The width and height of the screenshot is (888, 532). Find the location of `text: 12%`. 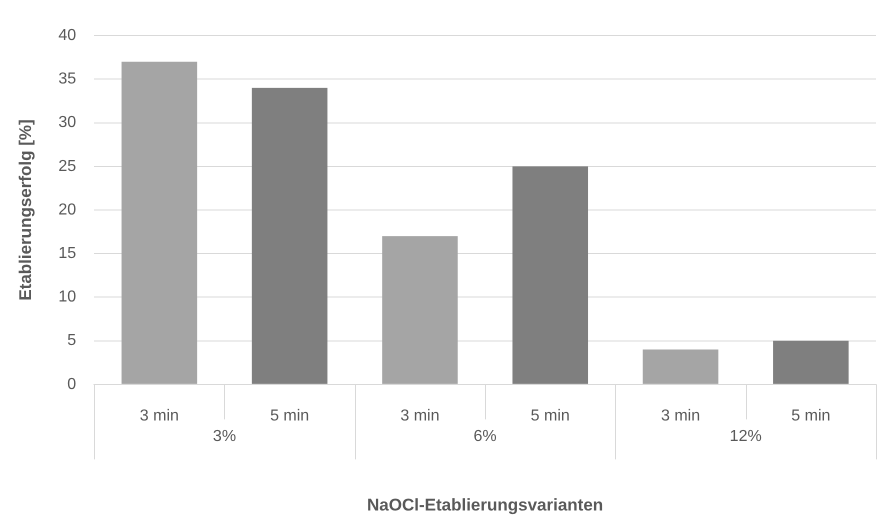

text: 12% is located at coordinates (746, 436).